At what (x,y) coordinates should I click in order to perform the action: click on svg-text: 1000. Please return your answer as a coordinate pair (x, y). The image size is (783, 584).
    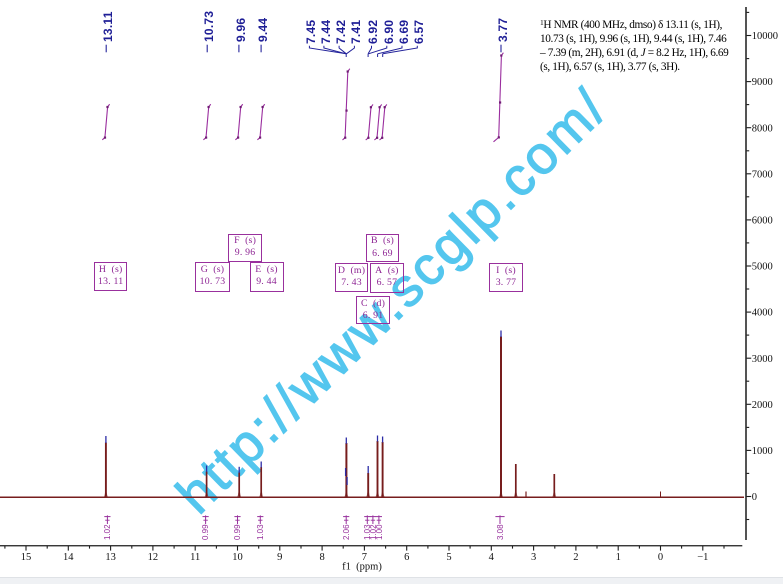
    Looking at the image, I should click on (762, 451).